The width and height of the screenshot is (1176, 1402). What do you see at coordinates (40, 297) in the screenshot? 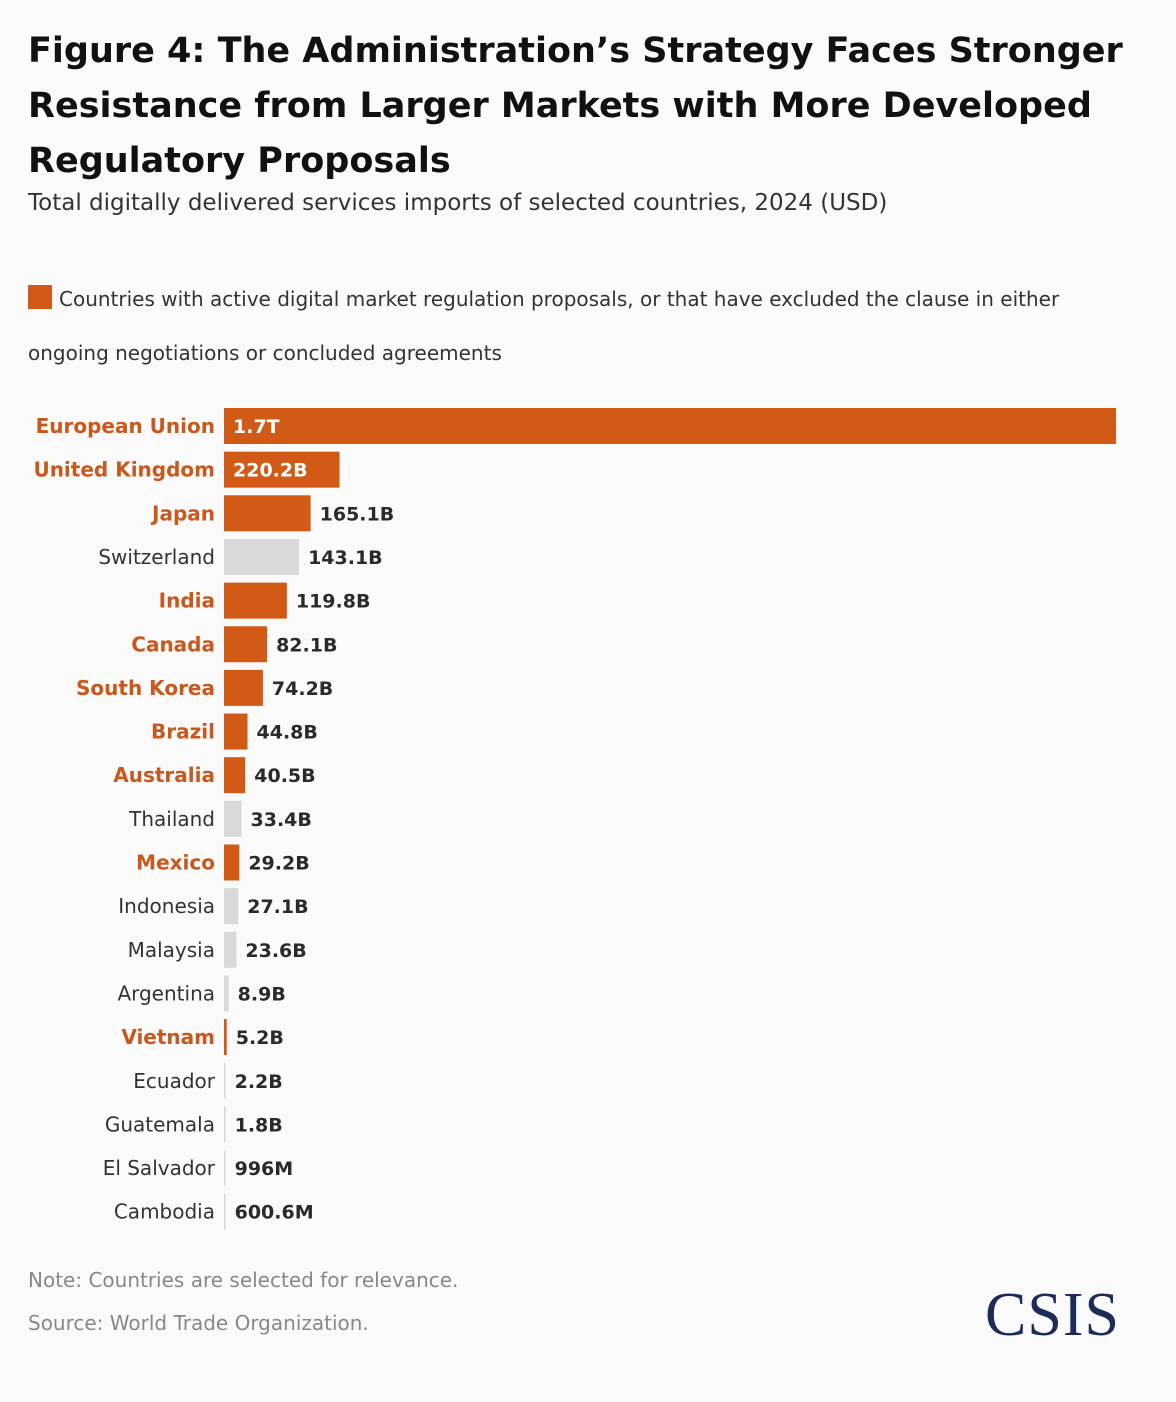
I see `legend-swatch` at bounding box center [40, 297].